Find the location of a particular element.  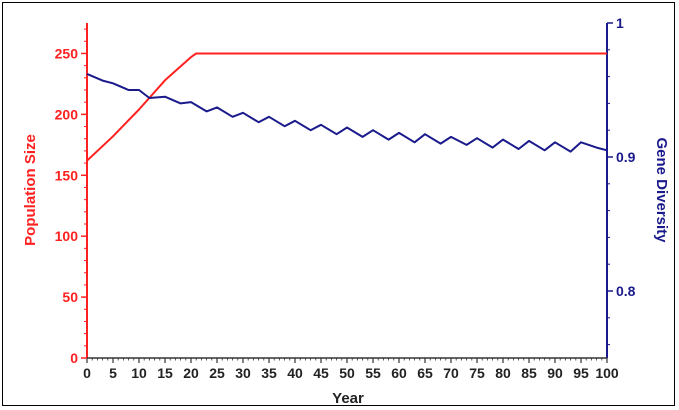

y-right-tick-label: 0.8 is located at coordinates (626, 291).